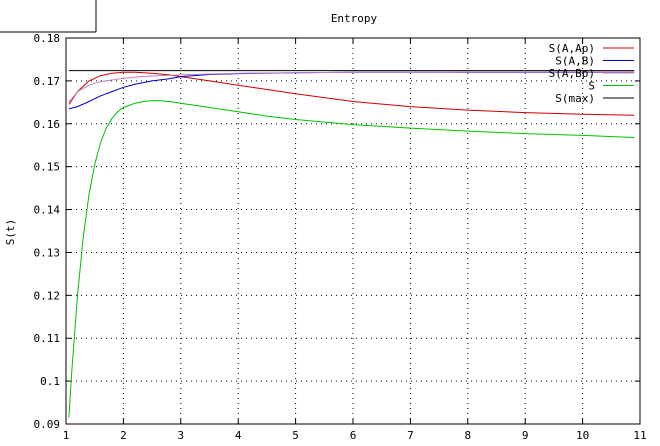 Image resolution: width=660 pixels, height=446 pixels. I want to click on y-axis-label: S(t), so click(10, 232).